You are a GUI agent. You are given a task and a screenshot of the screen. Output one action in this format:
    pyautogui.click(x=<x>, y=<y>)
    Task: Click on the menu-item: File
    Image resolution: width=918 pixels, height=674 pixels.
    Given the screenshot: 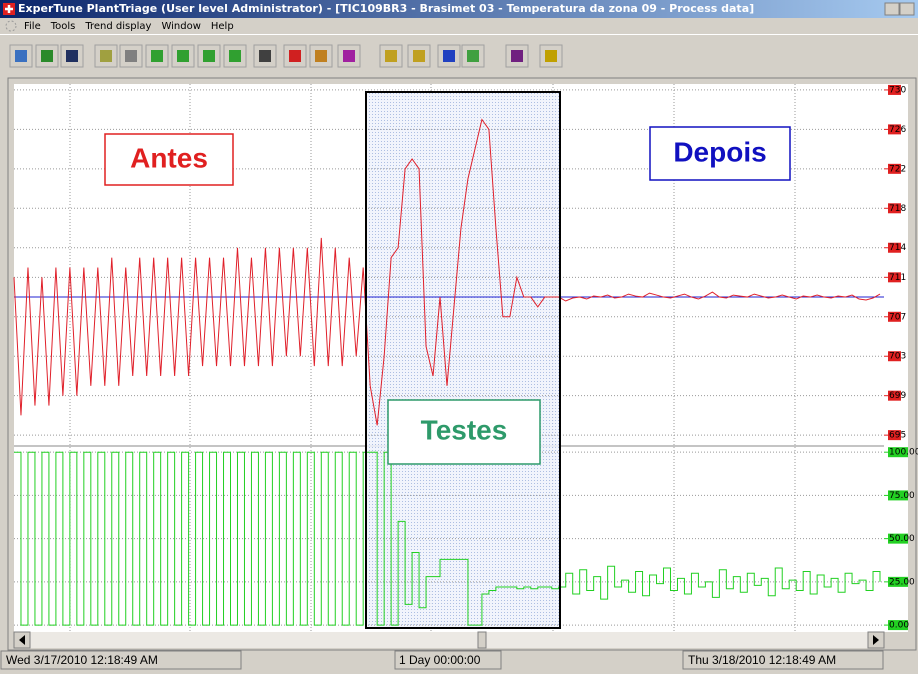 What is the action you would take?
    pyautogui.click(x=32, y=26)
    